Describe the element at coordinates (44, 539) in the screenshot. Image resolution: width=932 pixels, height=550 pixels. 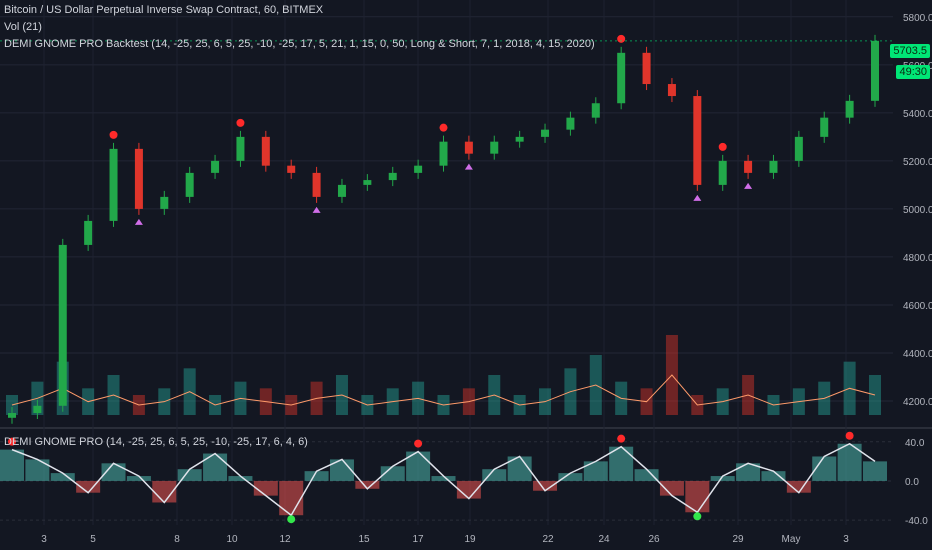
I see `time-tick-label-0: 3` at that location.